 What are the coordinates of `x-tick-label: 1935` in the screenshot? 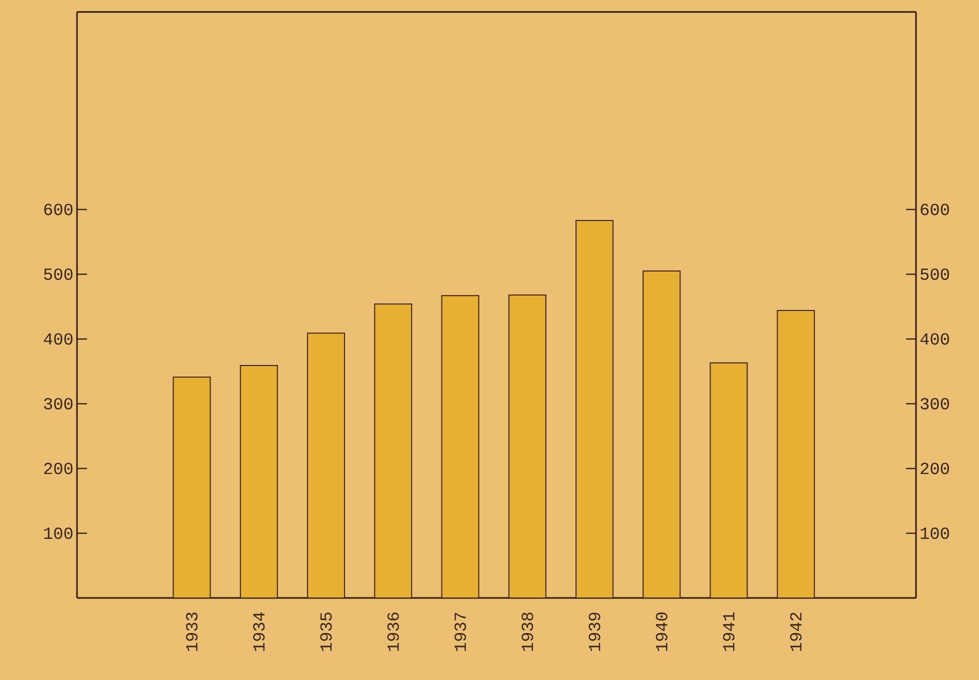 It's located at (326, 631).